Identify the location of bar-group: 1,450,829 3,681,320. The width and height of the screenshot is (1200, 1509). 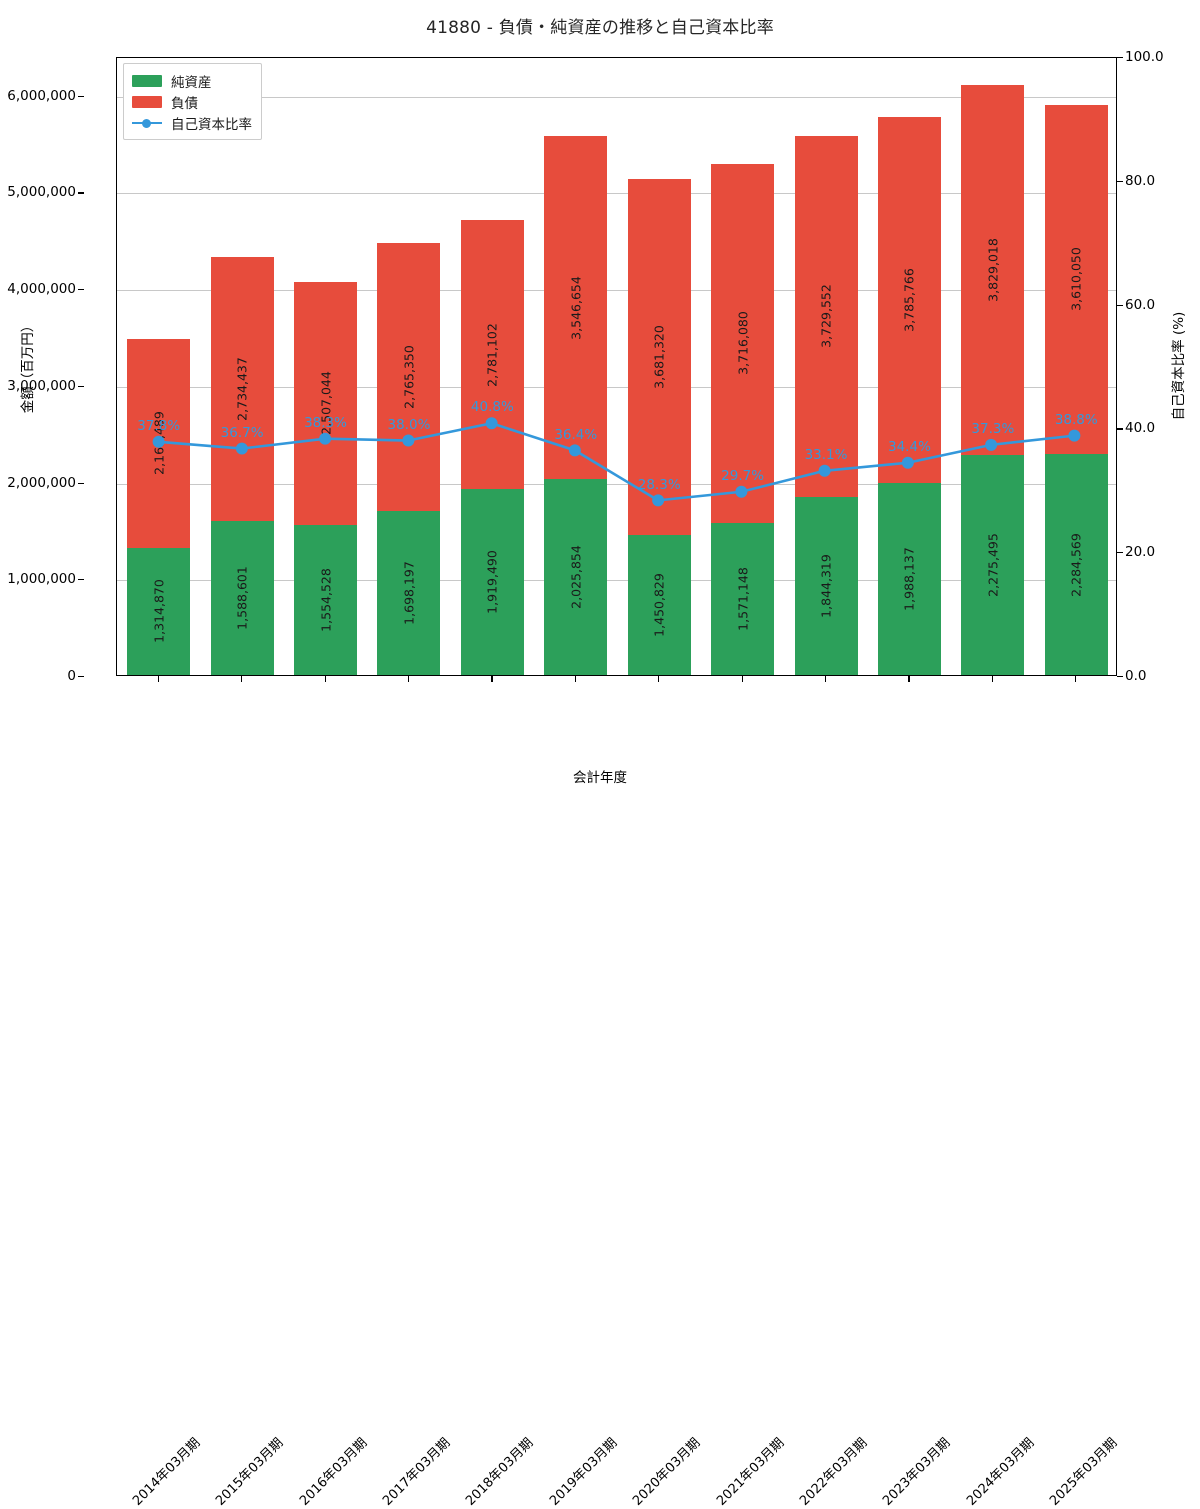
(659, 365).